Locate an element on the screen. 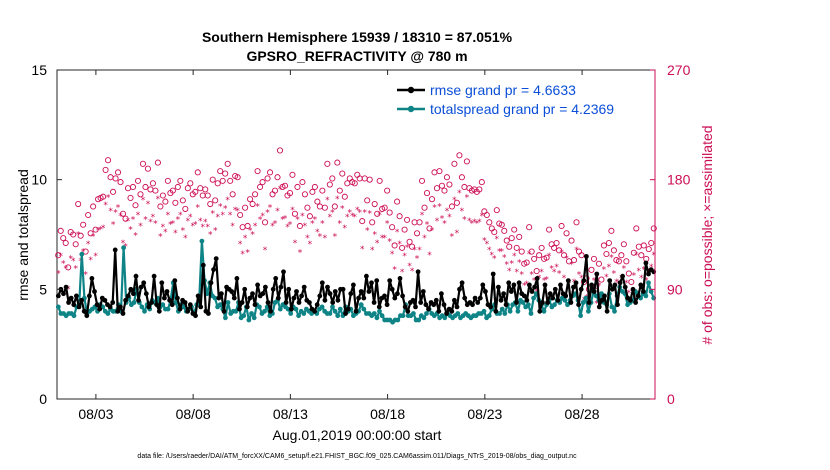 Image resolution: width=830 pixels, height=470 pixels. legend-rmse-label: rmse grand pr = 4.6633 is located at coordinates (503, 90).